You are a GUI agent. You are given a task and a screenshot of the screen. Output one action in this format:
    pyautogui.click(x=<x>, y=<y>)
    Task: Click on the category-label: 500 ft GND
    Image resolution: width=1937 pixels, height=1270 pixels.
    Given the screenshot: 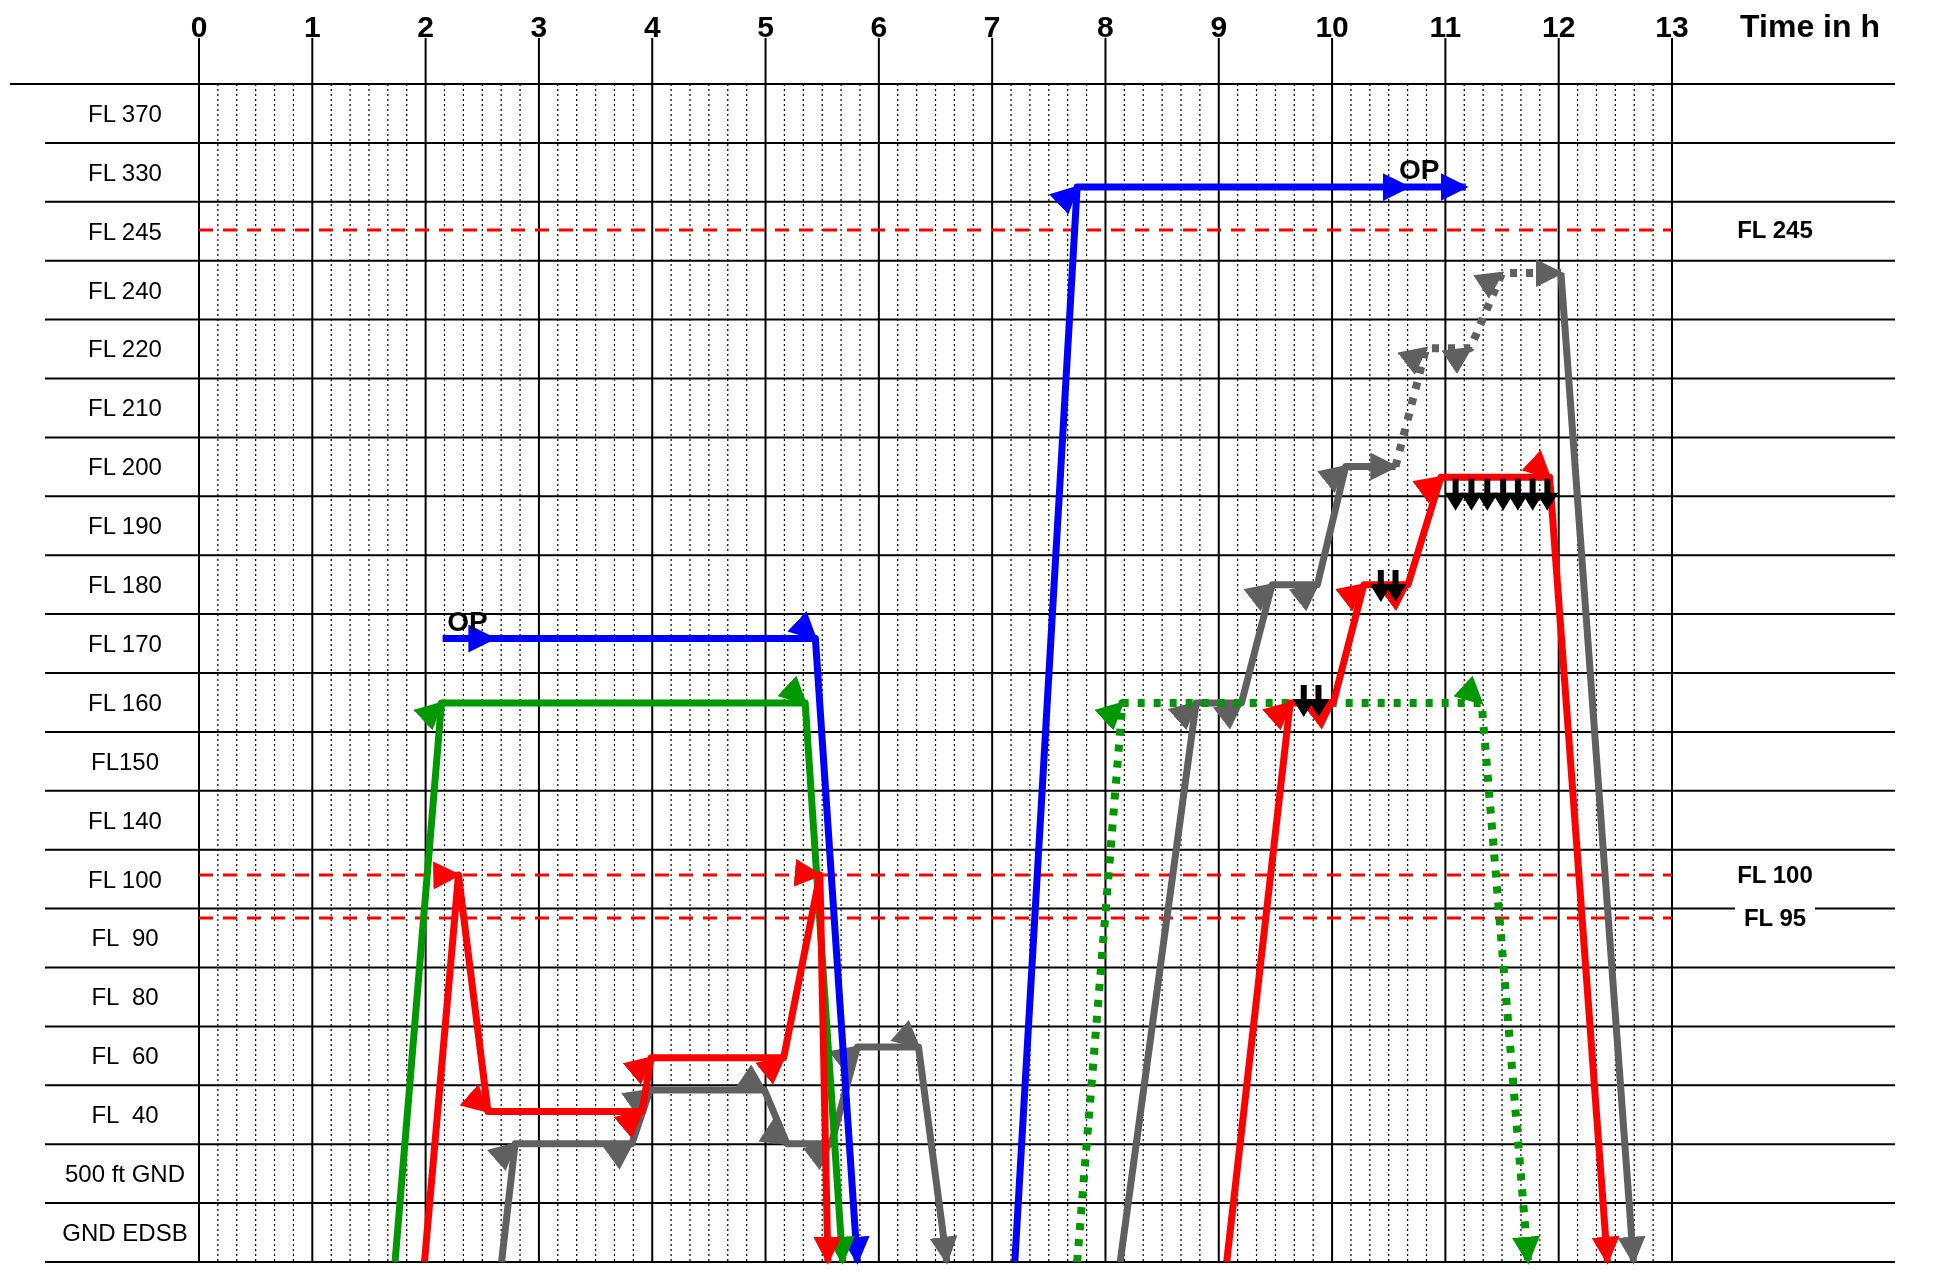 What is the action you would take?
    pyautogui.click(x=125, y=1174)
    